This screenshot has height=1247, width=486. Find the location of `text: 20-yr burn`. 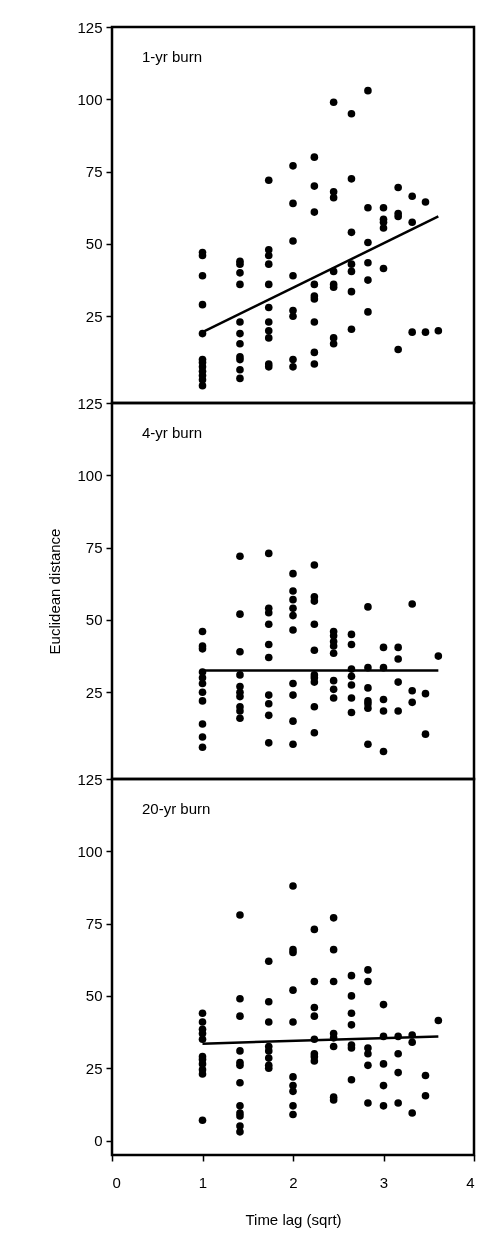

text: 20-yr burn is located at coordinates (176, 808).